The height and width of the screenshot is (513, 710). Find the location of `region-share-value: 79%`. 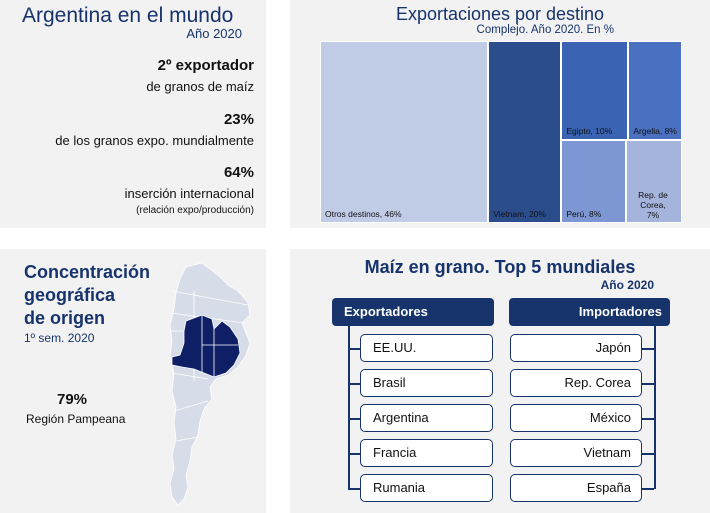

region-share-value: 79% is located at coordinates (72, 399).